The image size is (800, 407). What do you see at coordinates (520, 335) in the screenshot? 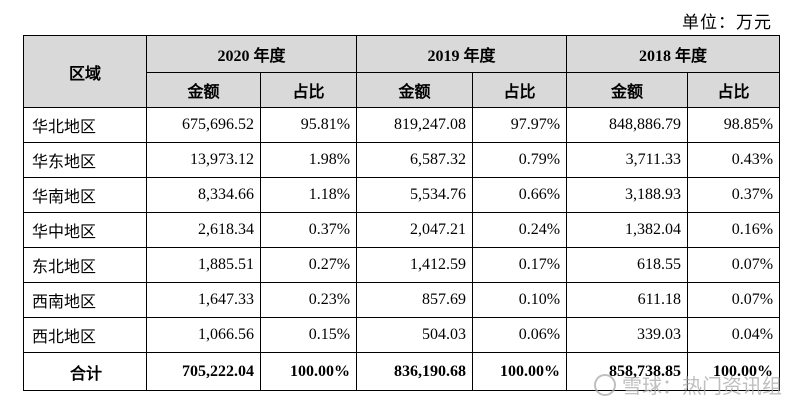
I see `share-cell: 0.06%` at bounding box center [520, 335].